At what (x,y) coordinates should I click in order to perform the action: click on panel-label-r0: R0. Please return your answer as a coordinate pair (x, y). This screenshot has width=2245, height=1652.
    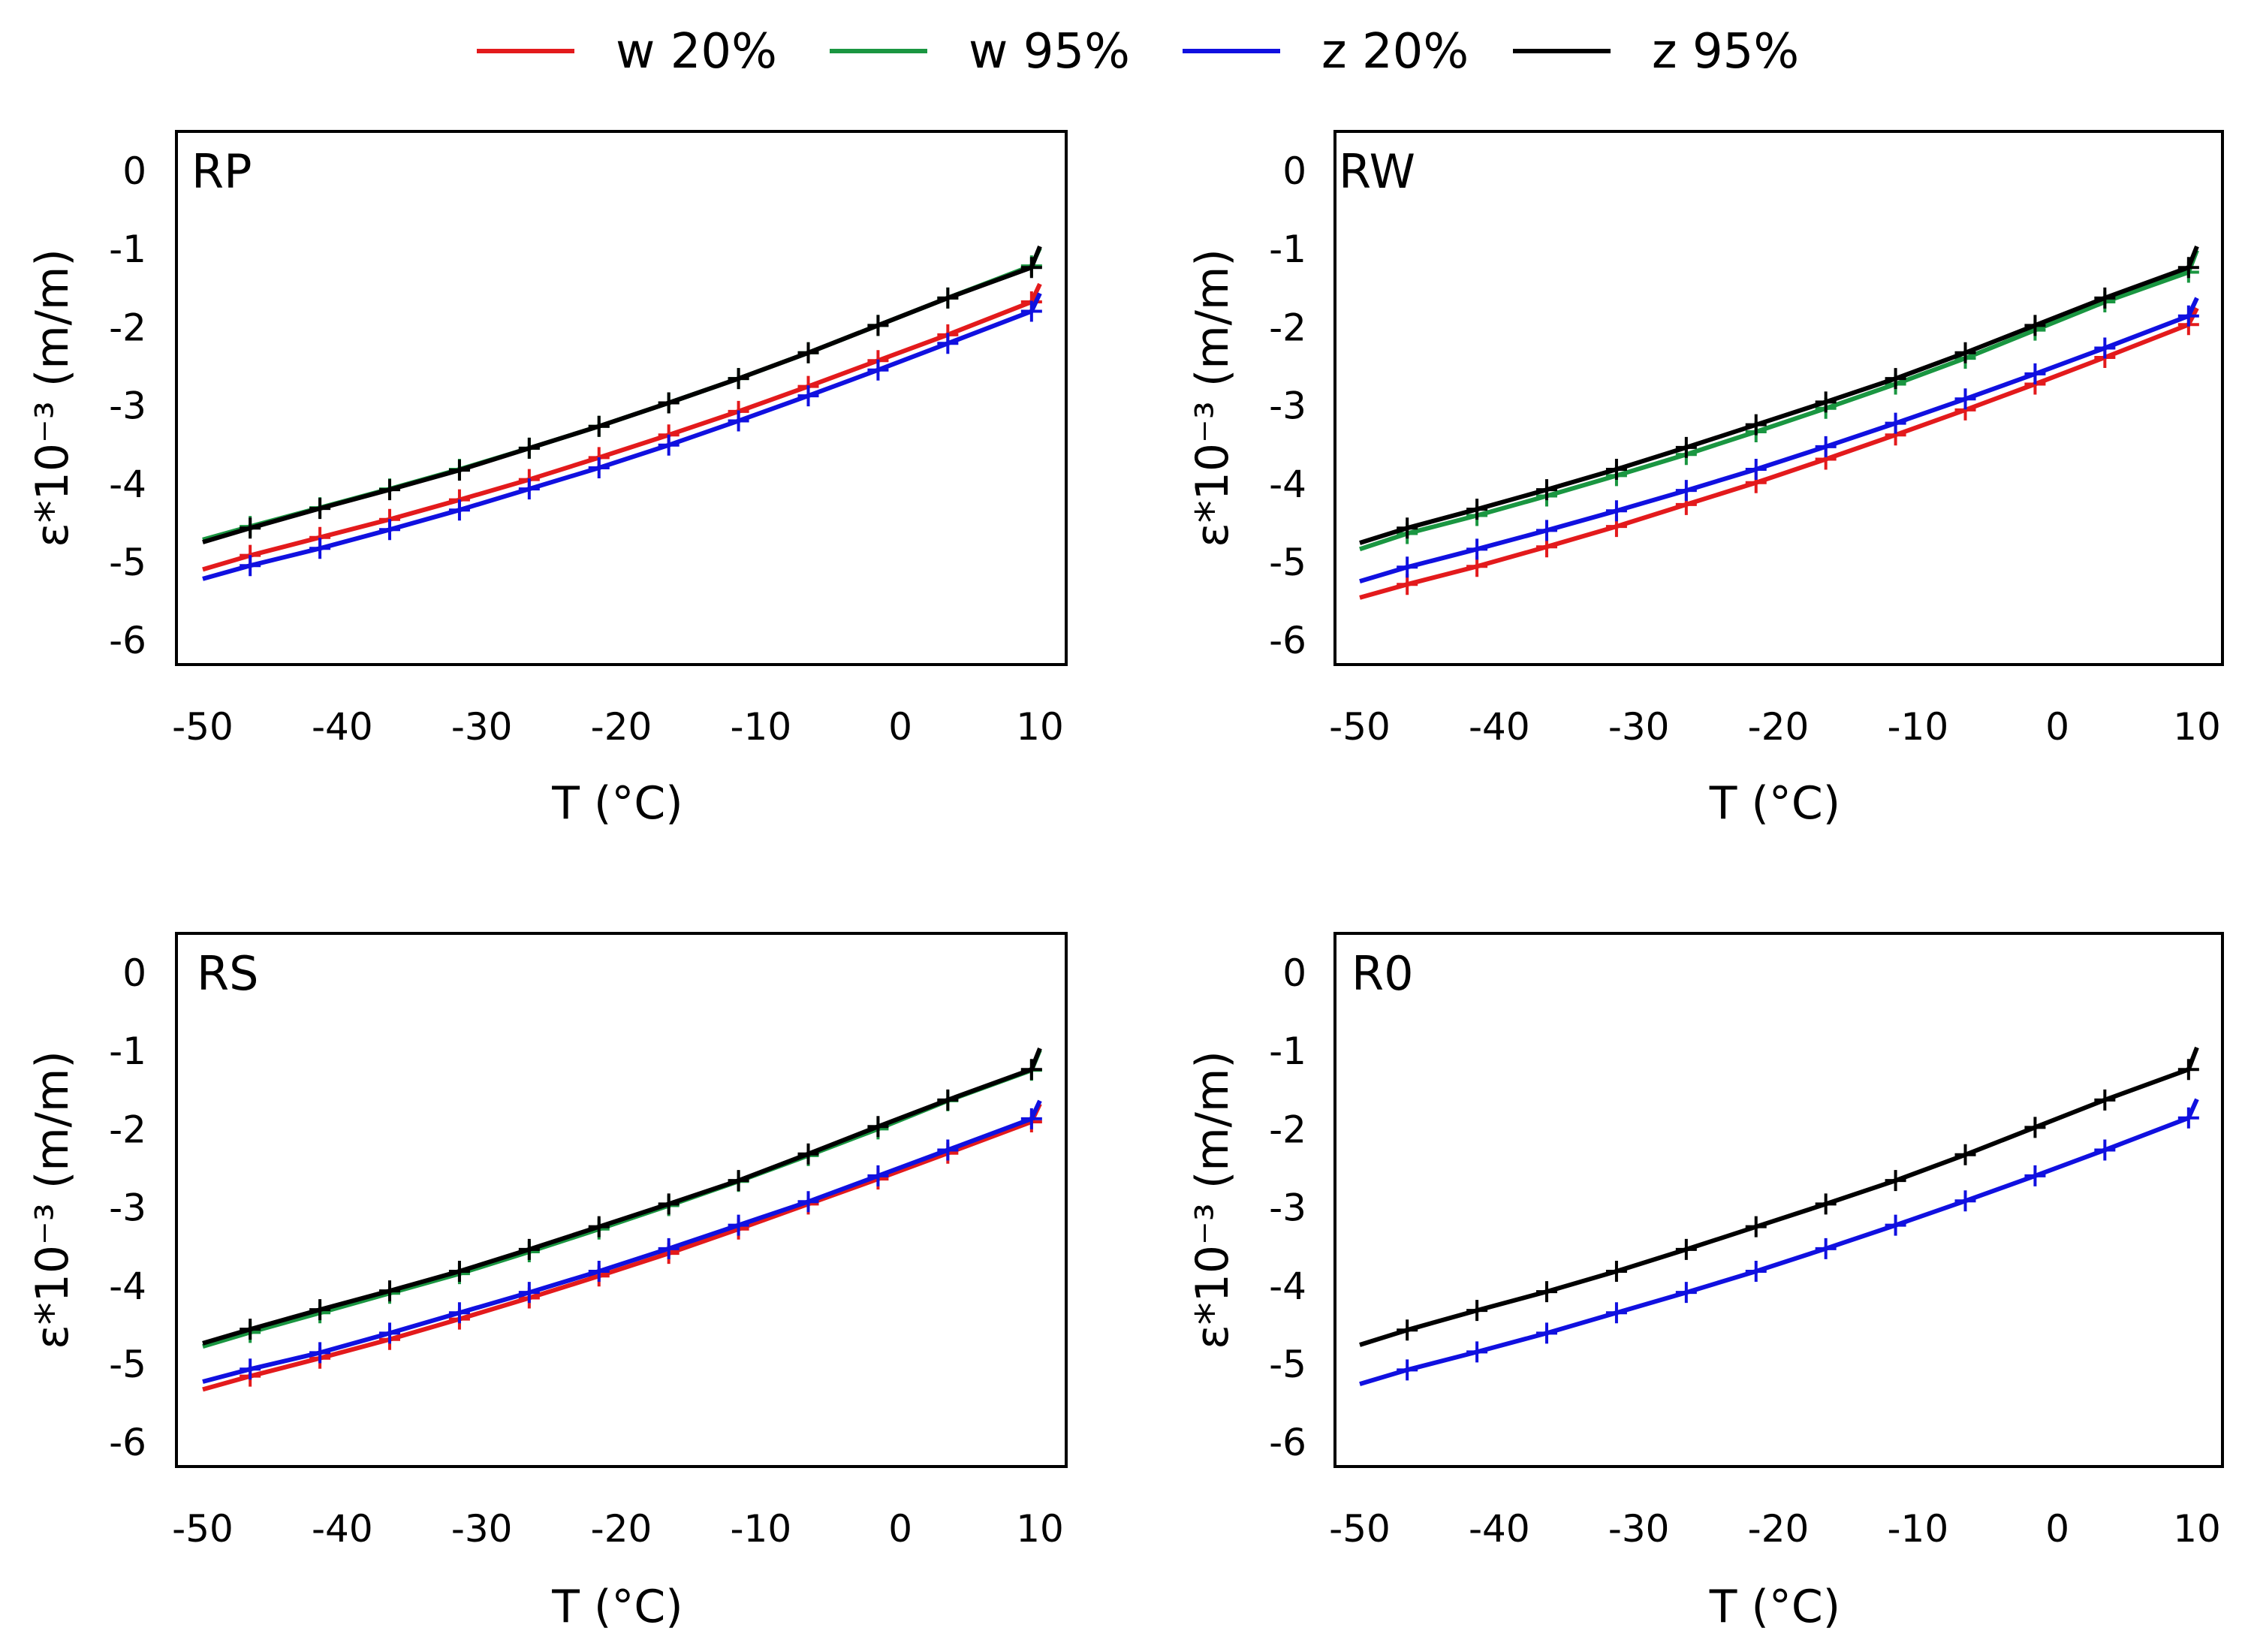
    Looking at the image, I should click on (1383, 973).